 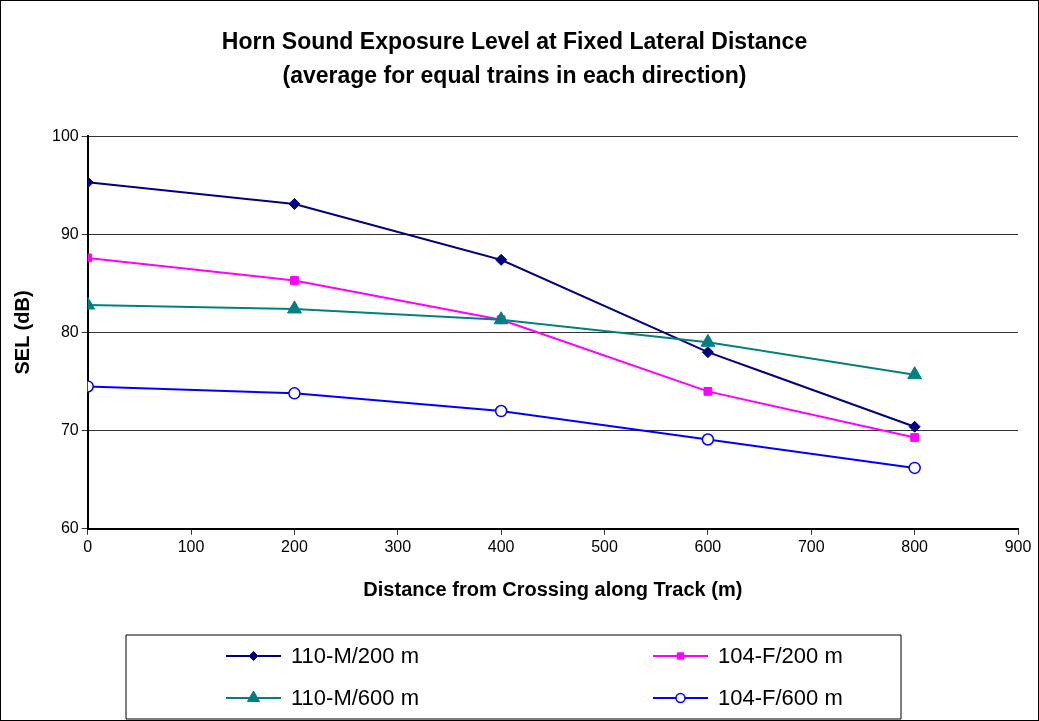 What do you see at coordinates (355, 698) in the screenshot?
I see `legend-label: 110-M/600 m` at bounding box center [355, 698].